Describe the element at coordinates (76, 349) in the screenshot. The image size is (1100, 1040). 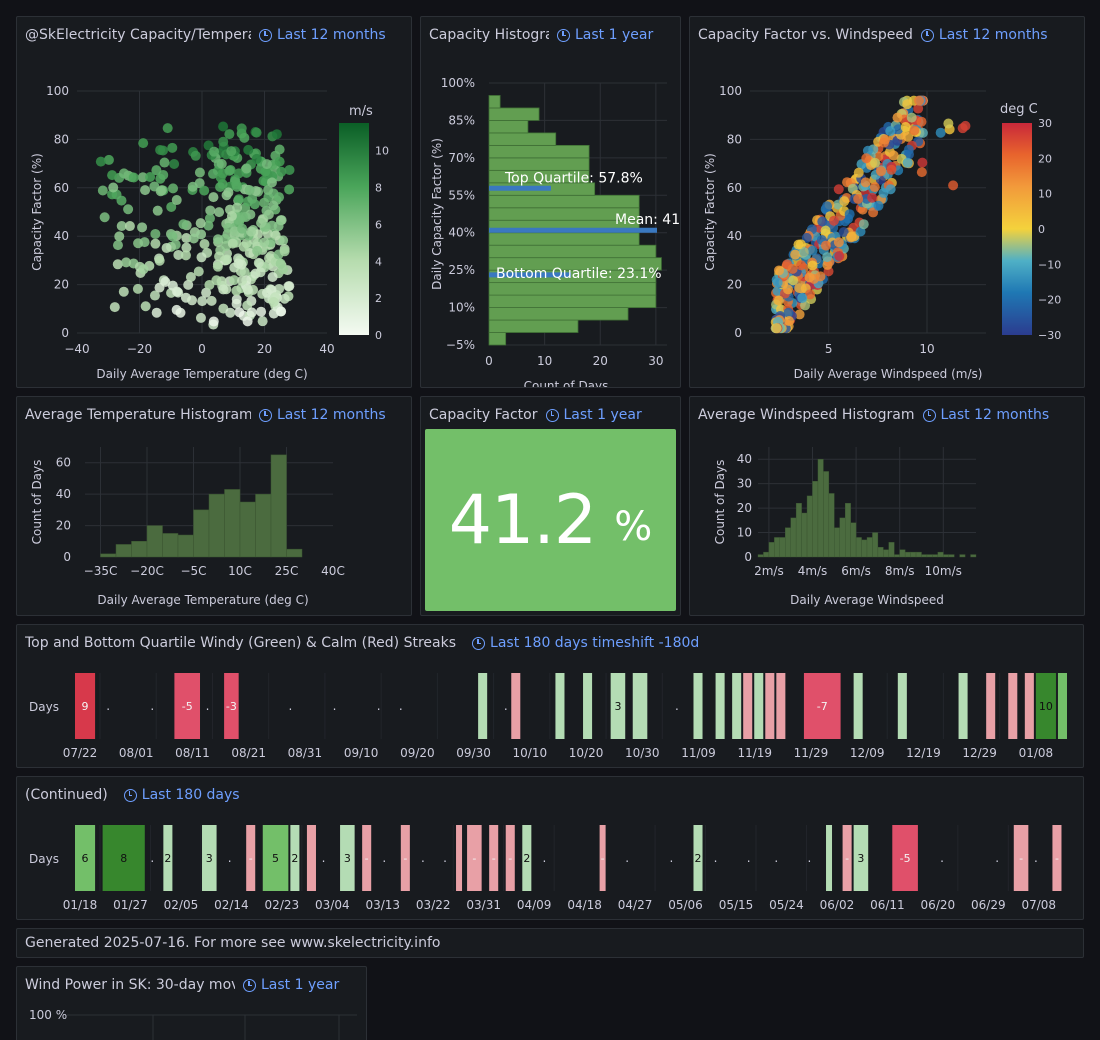
I see `x-tick-label: −40` at that location.